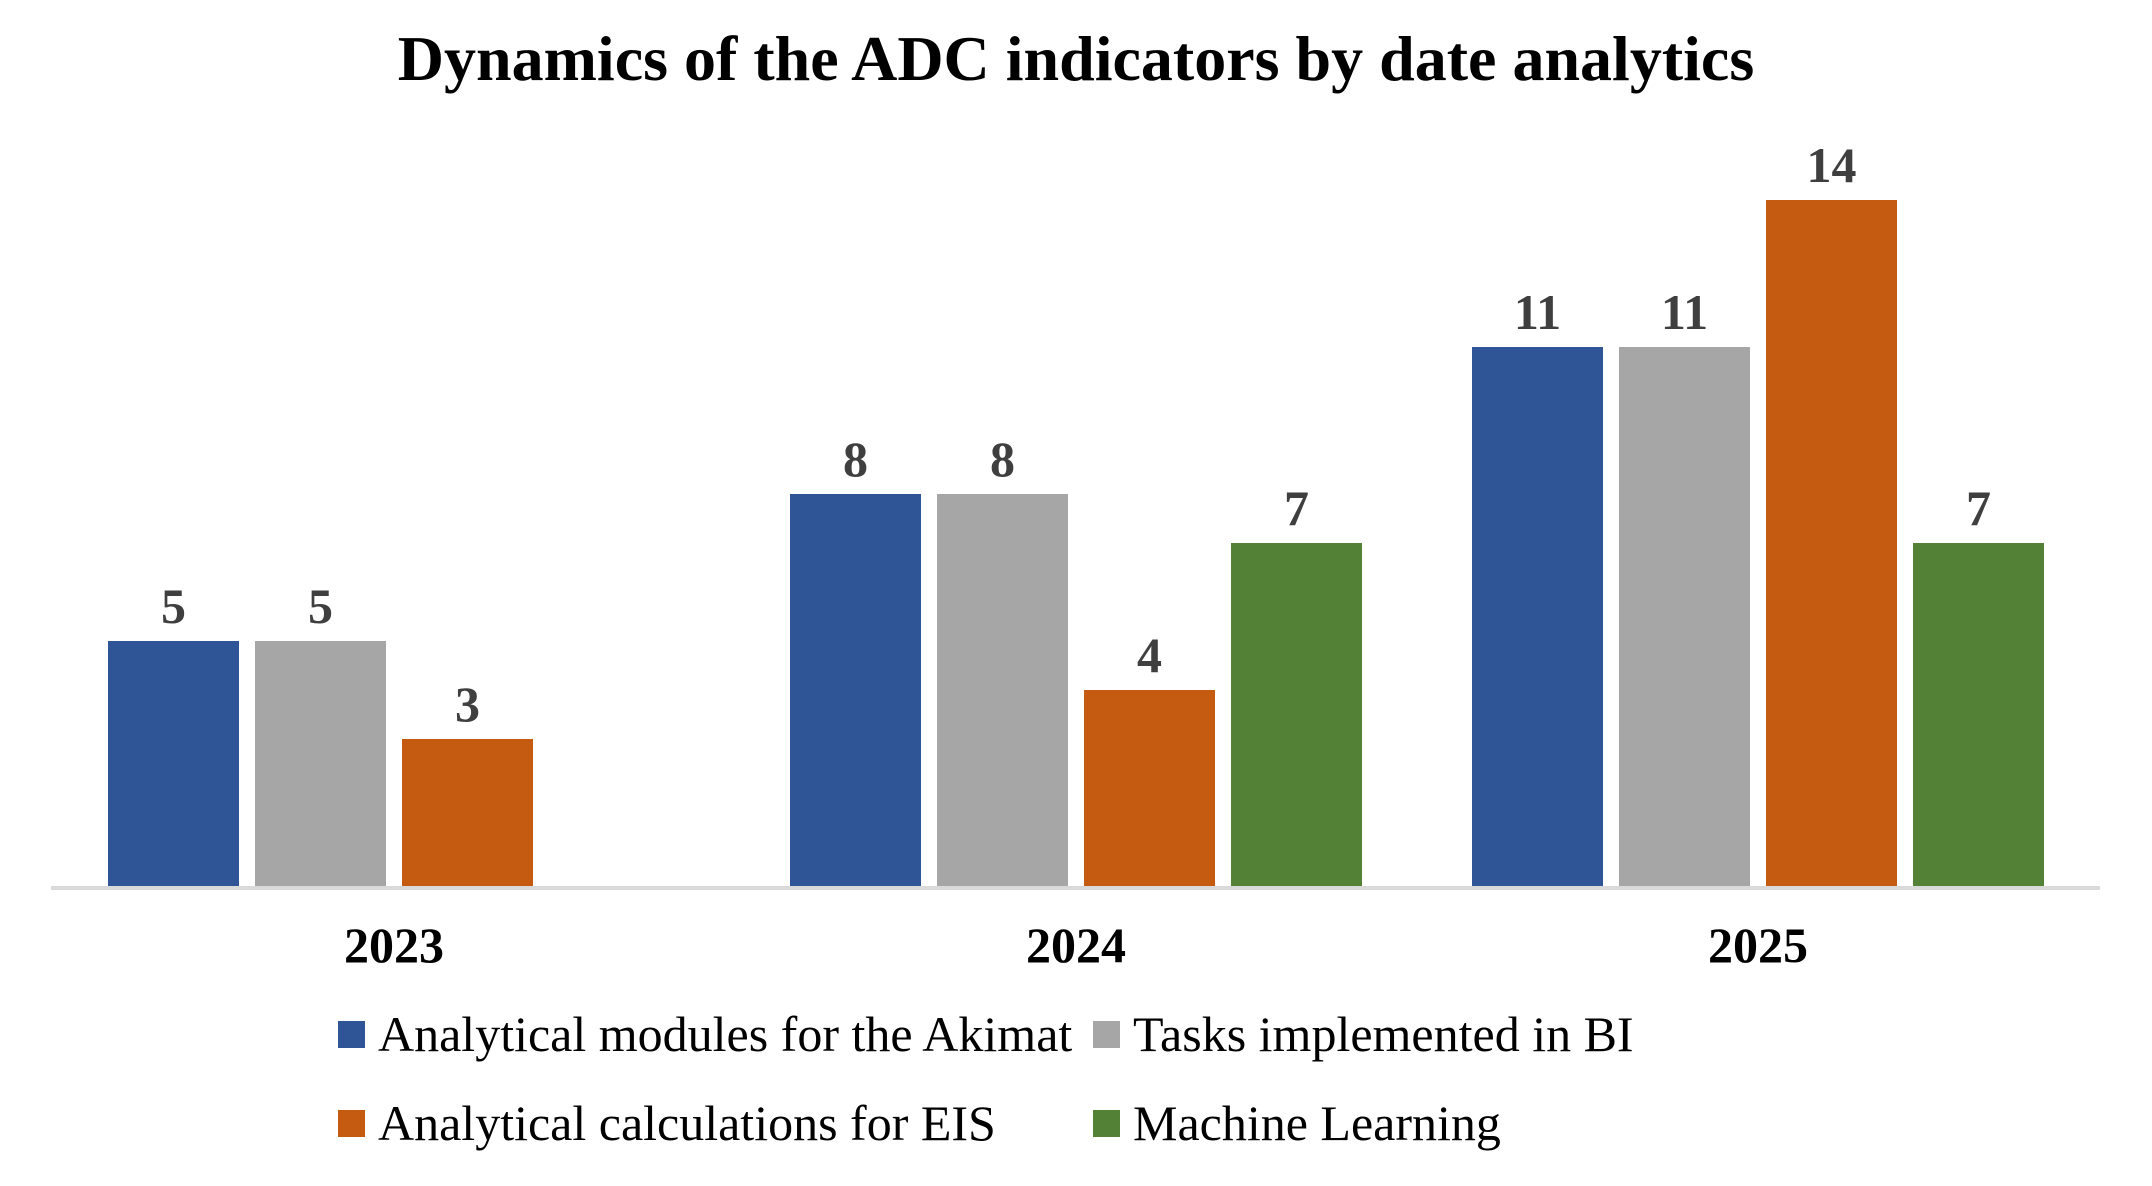 The width and height of the screenshot is (2152, 1186). Describe the element at coordinates (467, 704) in the screenshot. I see `bar-value-label-analytical-calculations-for-eis-2023: 3` at that location.